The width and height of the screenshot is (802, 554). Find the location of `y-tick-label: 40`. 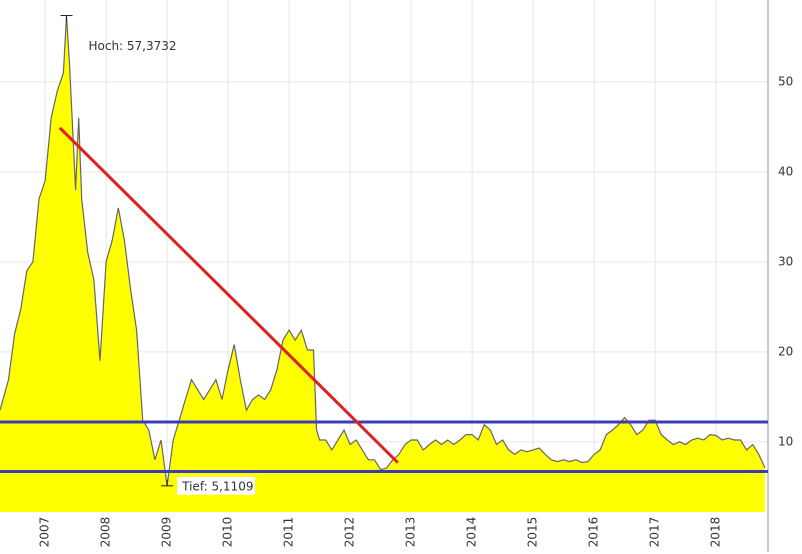

y-tick-label: 40 is located at coordinates (785, 171).